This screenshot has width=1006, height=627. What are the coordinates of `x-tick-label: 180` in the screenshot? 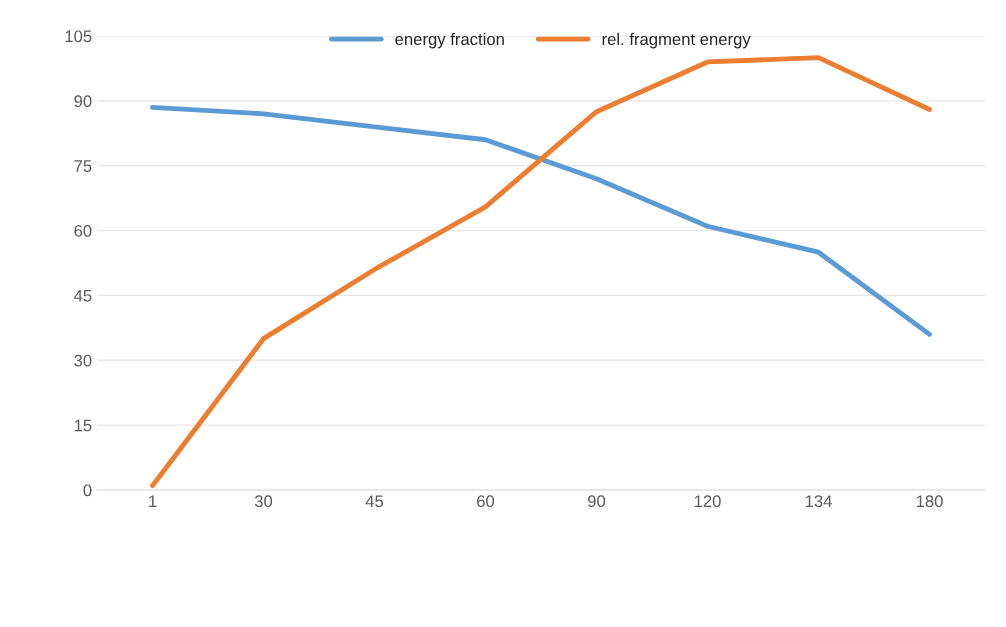 It's located at (929, 501).